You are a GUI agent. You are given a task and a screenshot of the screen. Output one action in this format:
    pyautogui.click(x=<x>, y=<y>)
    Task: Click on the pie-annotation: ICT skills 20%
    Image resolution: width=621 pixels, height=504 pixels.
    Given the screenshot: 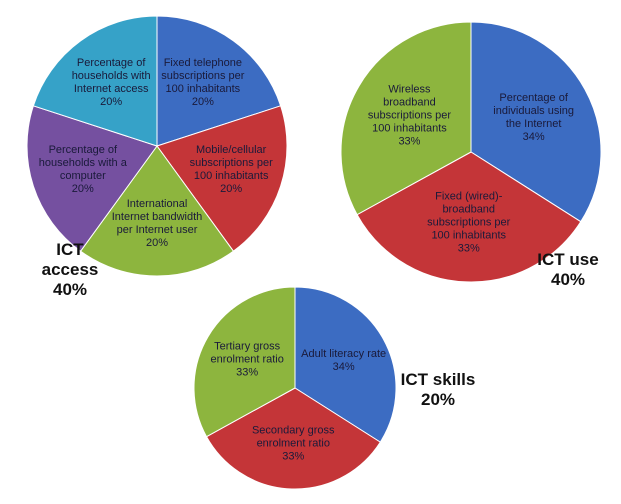 What is the action you would take?
    pyautogui.click(x=438, y=390)
    